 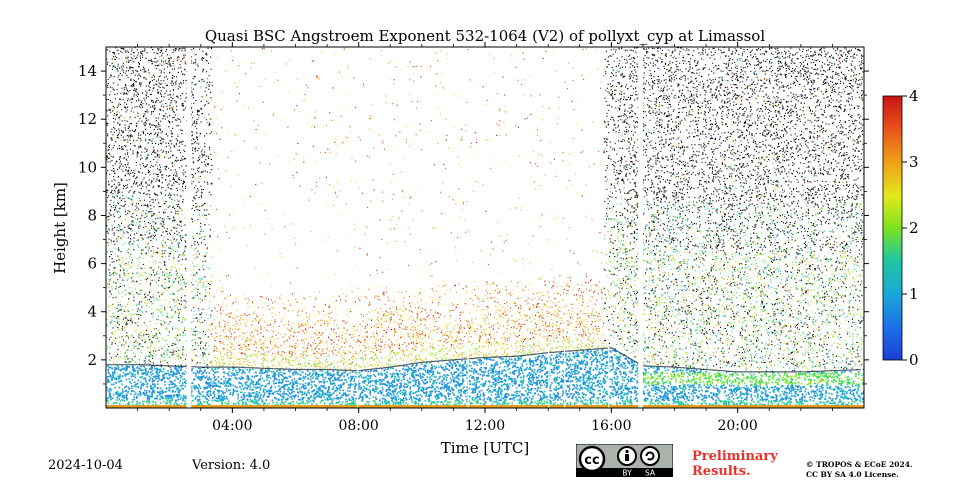 What do you see at coordinates (892, 228) in the screenshot?
I see `colorbar-gradient` at bounding box center [892, 228].